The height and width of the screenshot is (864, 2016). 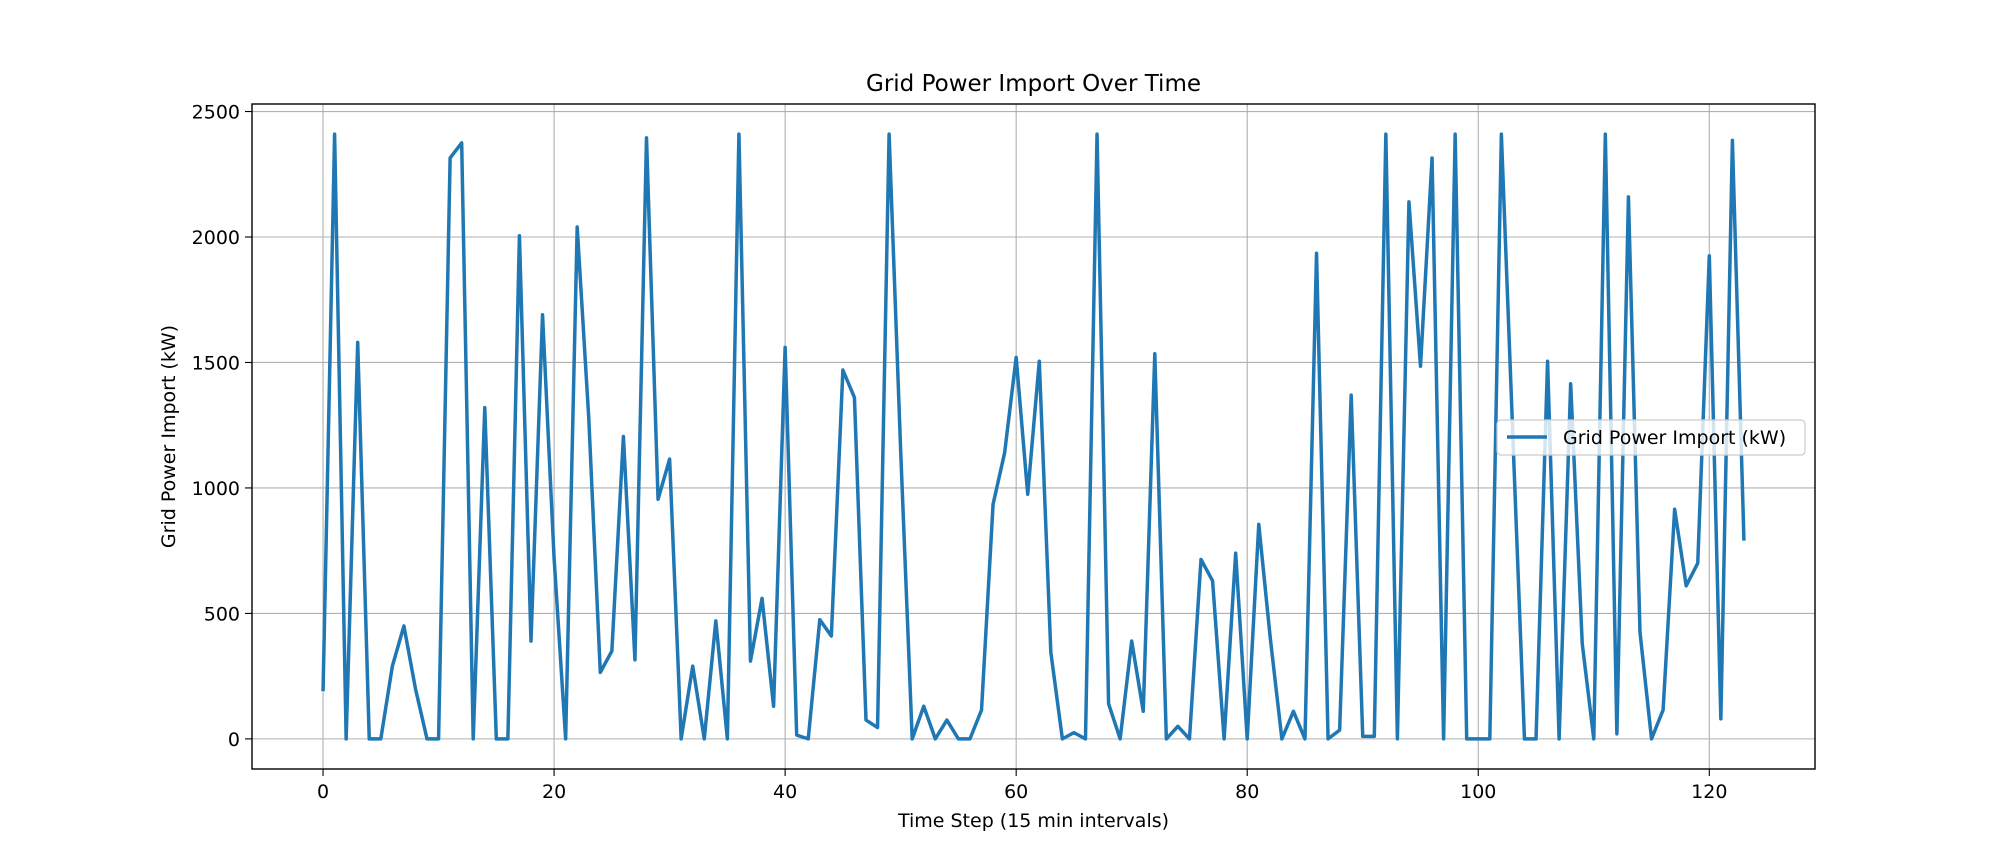 What do you see at coordinates (1033, 821) in the screenshot?
I see `x-axis-label: Time Step (15 min intervals)` at bounding box center [1033, 821].